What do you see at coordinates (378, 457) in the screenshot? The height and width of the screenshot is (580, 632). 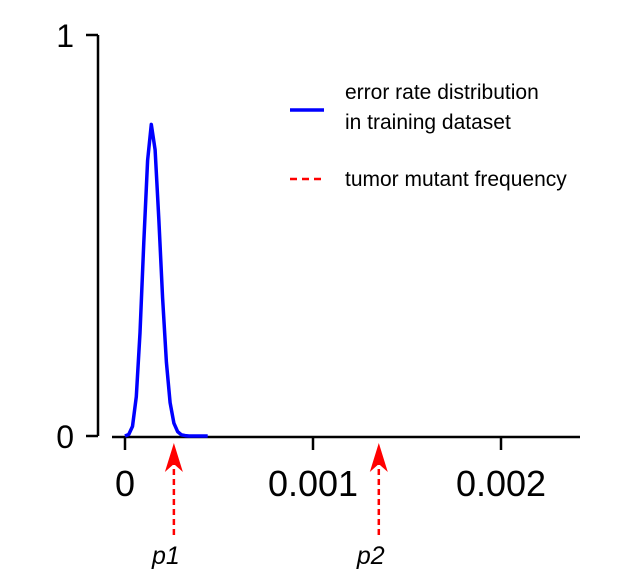 I see `marker-arrowhead-p2` at bounding box center [378, 457].